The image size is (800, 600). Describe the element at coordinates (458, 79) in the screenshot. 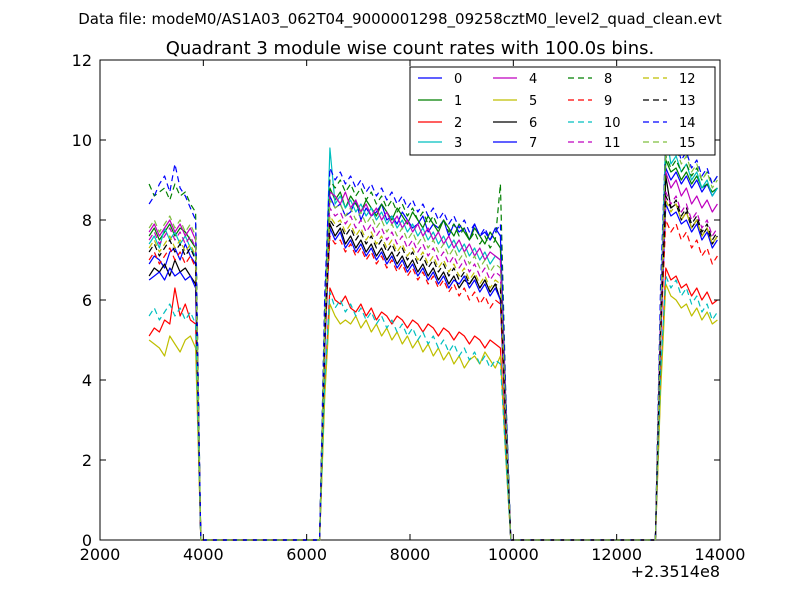

I see `legend-label-0: 0` at that location.